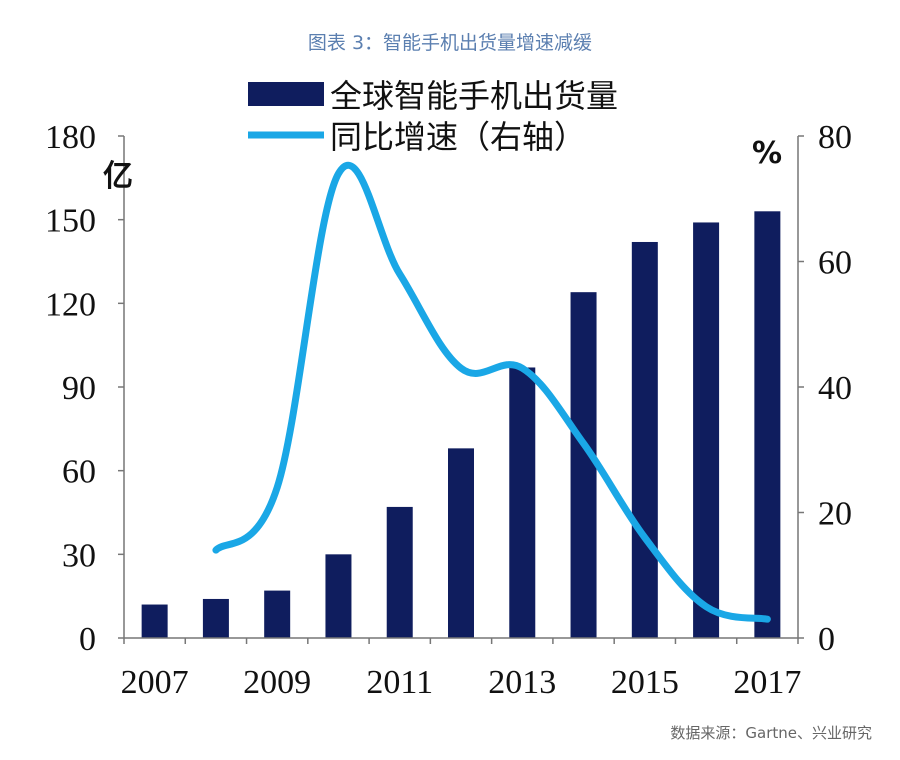 The width and height of the screenshot is (900, 760). Describe the element at coordinates (522, 682) in the screenshot. I see `x-tick-label: 2013` at that location.